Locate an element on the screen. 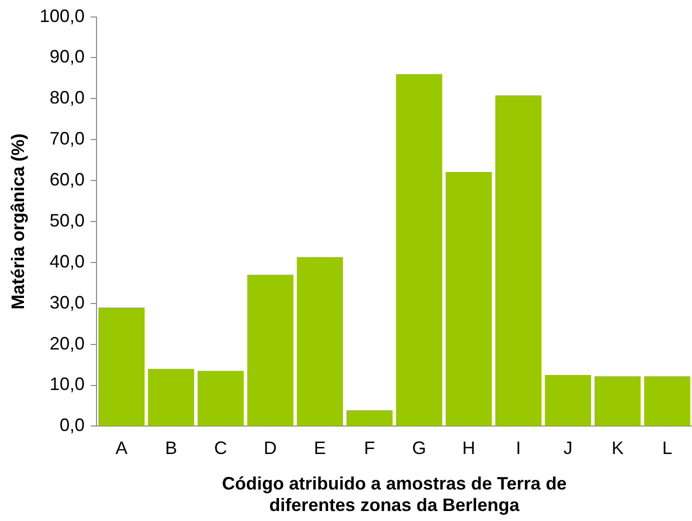  y-tick-label: 20,0 is located at coordinates (67, 343).